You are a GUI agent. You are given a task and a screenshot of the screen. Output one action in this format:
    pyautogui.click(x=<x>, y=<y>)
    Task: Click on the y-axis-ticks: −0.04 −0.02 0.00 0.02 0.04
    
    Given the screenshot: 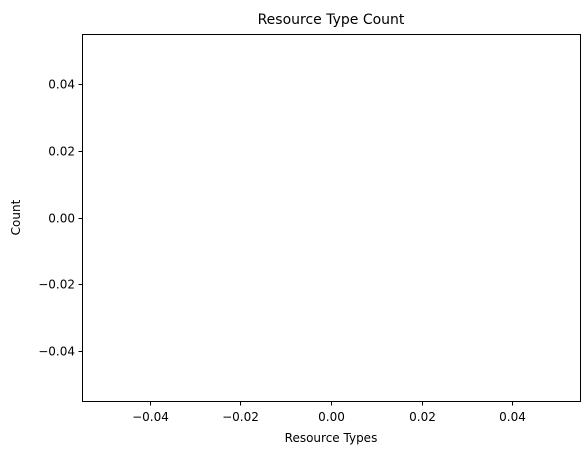 What is the action you would take?
    pyautogui.click(x=60, y=218)
    